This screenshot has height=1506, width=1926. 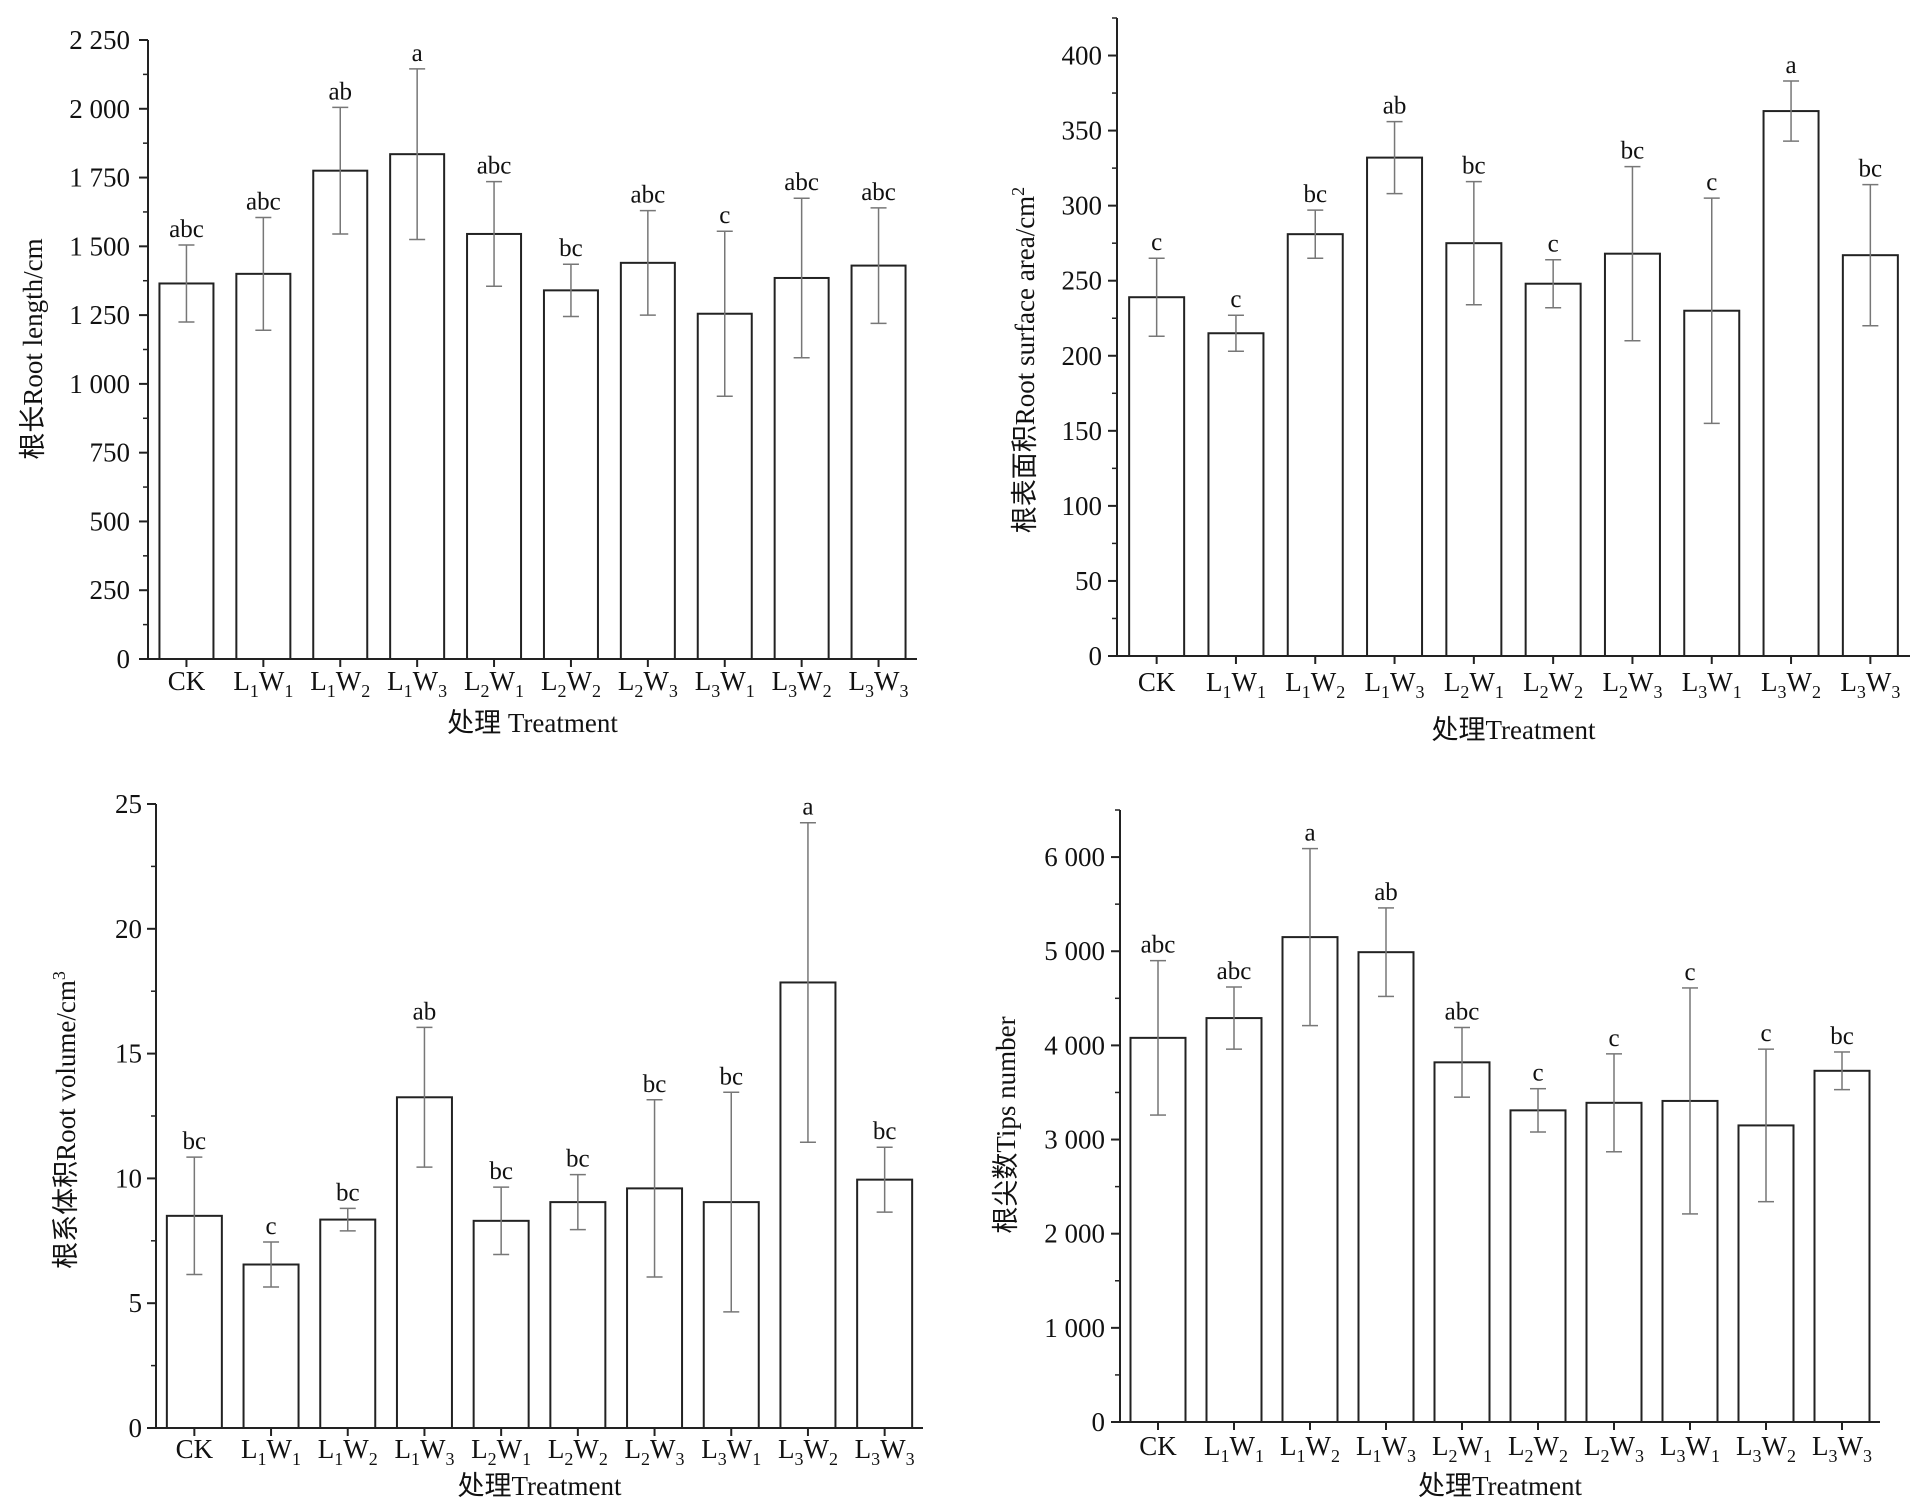 I want to click on y-axis-title: 根尖数Tips number, so click(x=1006, y=1124).